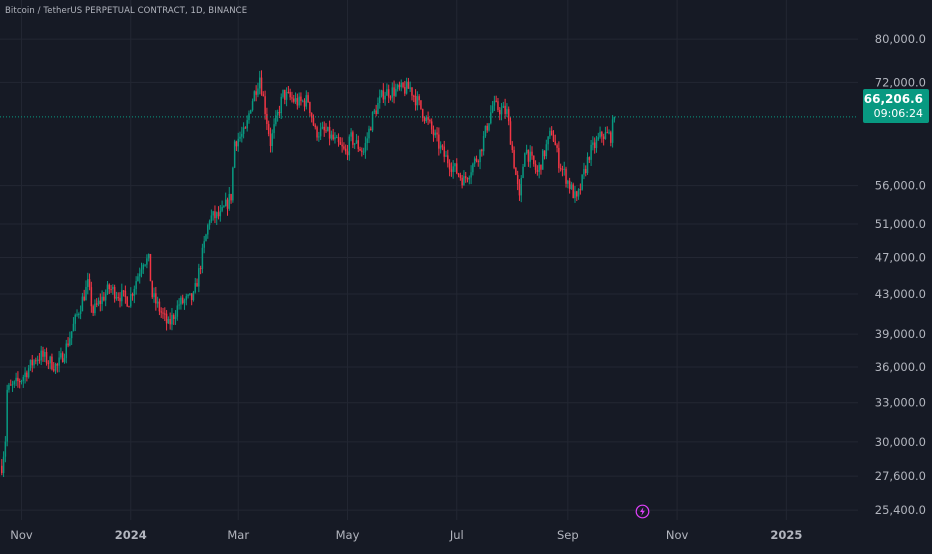 The height and width of the screenshot is (554, 932). What do you see at coordinates (900, 39) in the screenshot?
I see `y-tick-label: 80,000.0` at bounding box center [900, 39].